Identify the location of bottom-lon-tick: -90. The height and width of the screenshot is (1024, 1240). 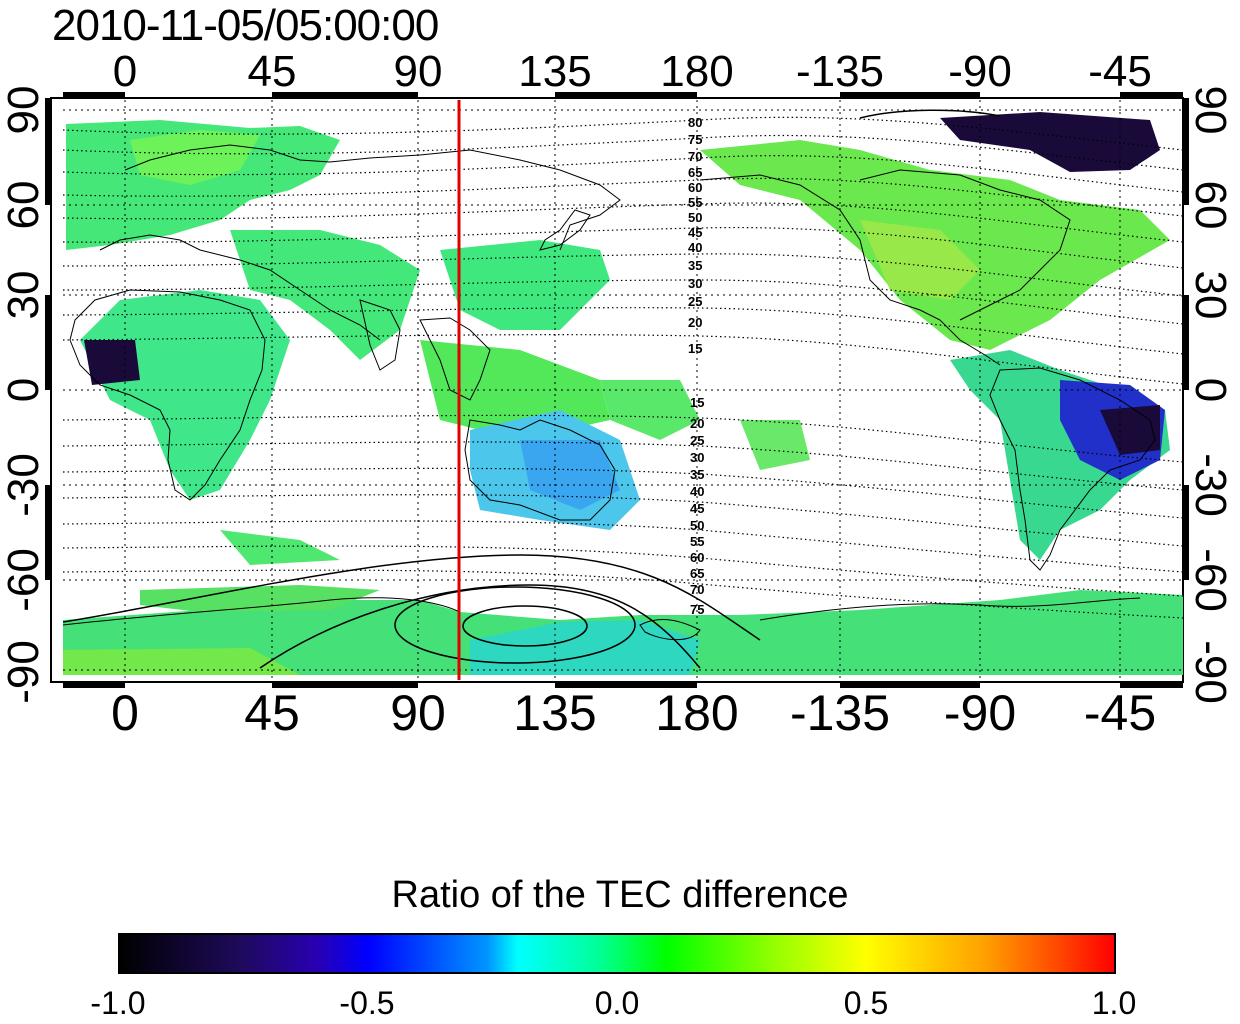
(980, 713).